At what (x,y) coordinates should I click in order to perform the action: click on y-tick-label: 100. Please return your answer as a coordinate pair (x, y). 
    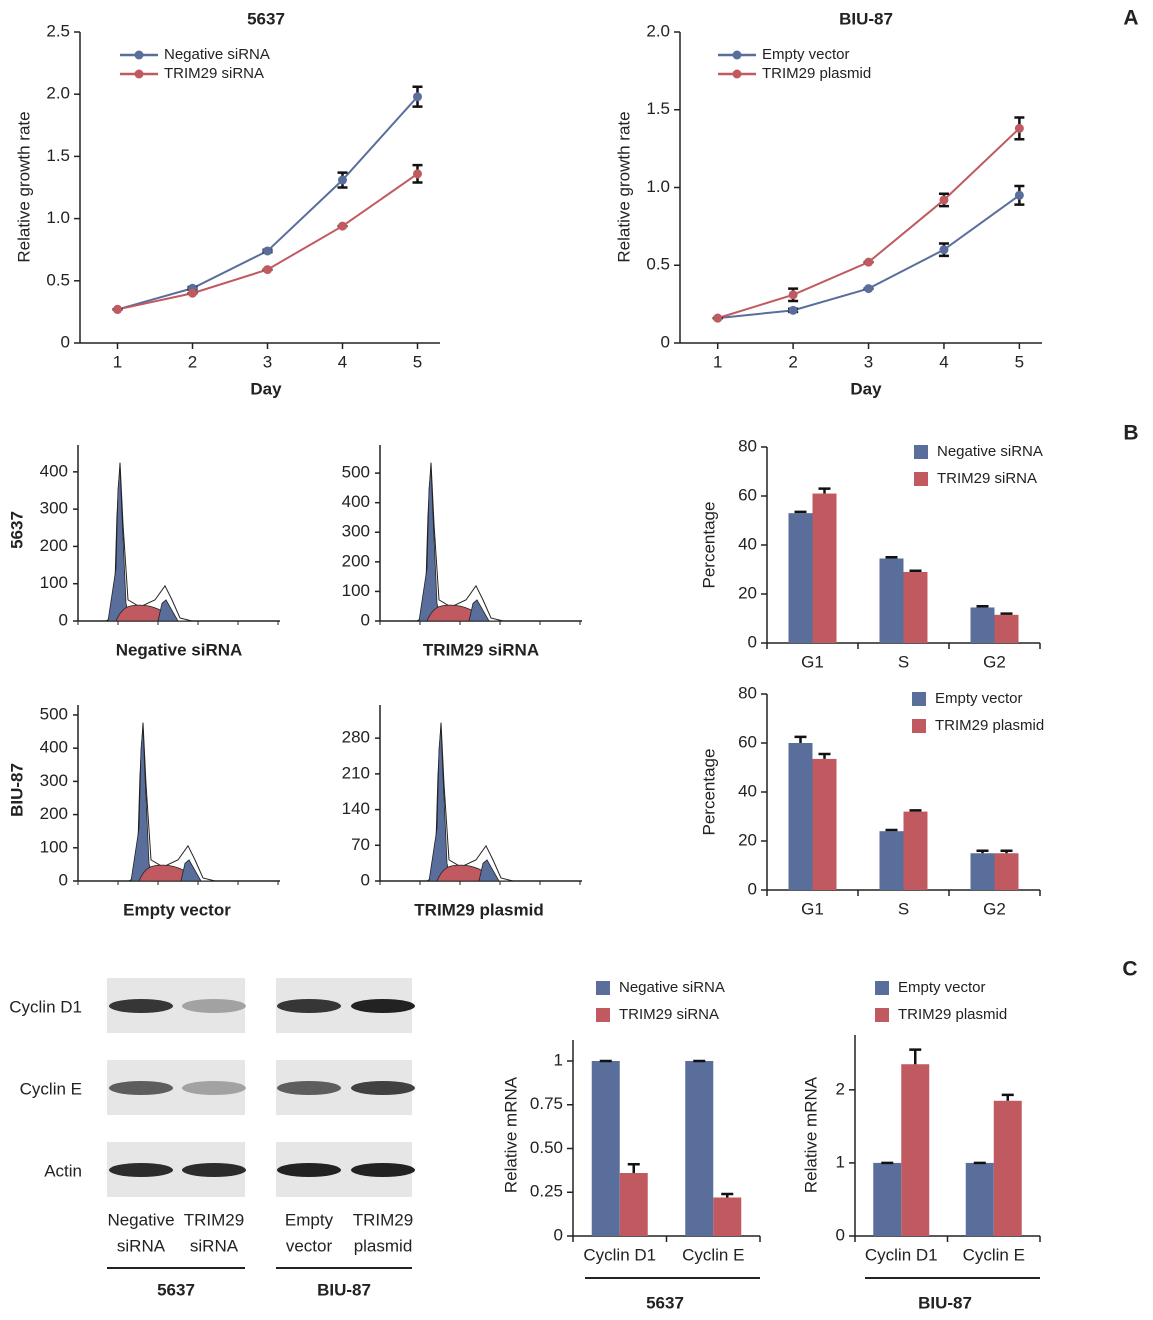
    Looking at the image, I should click on (54, 846).